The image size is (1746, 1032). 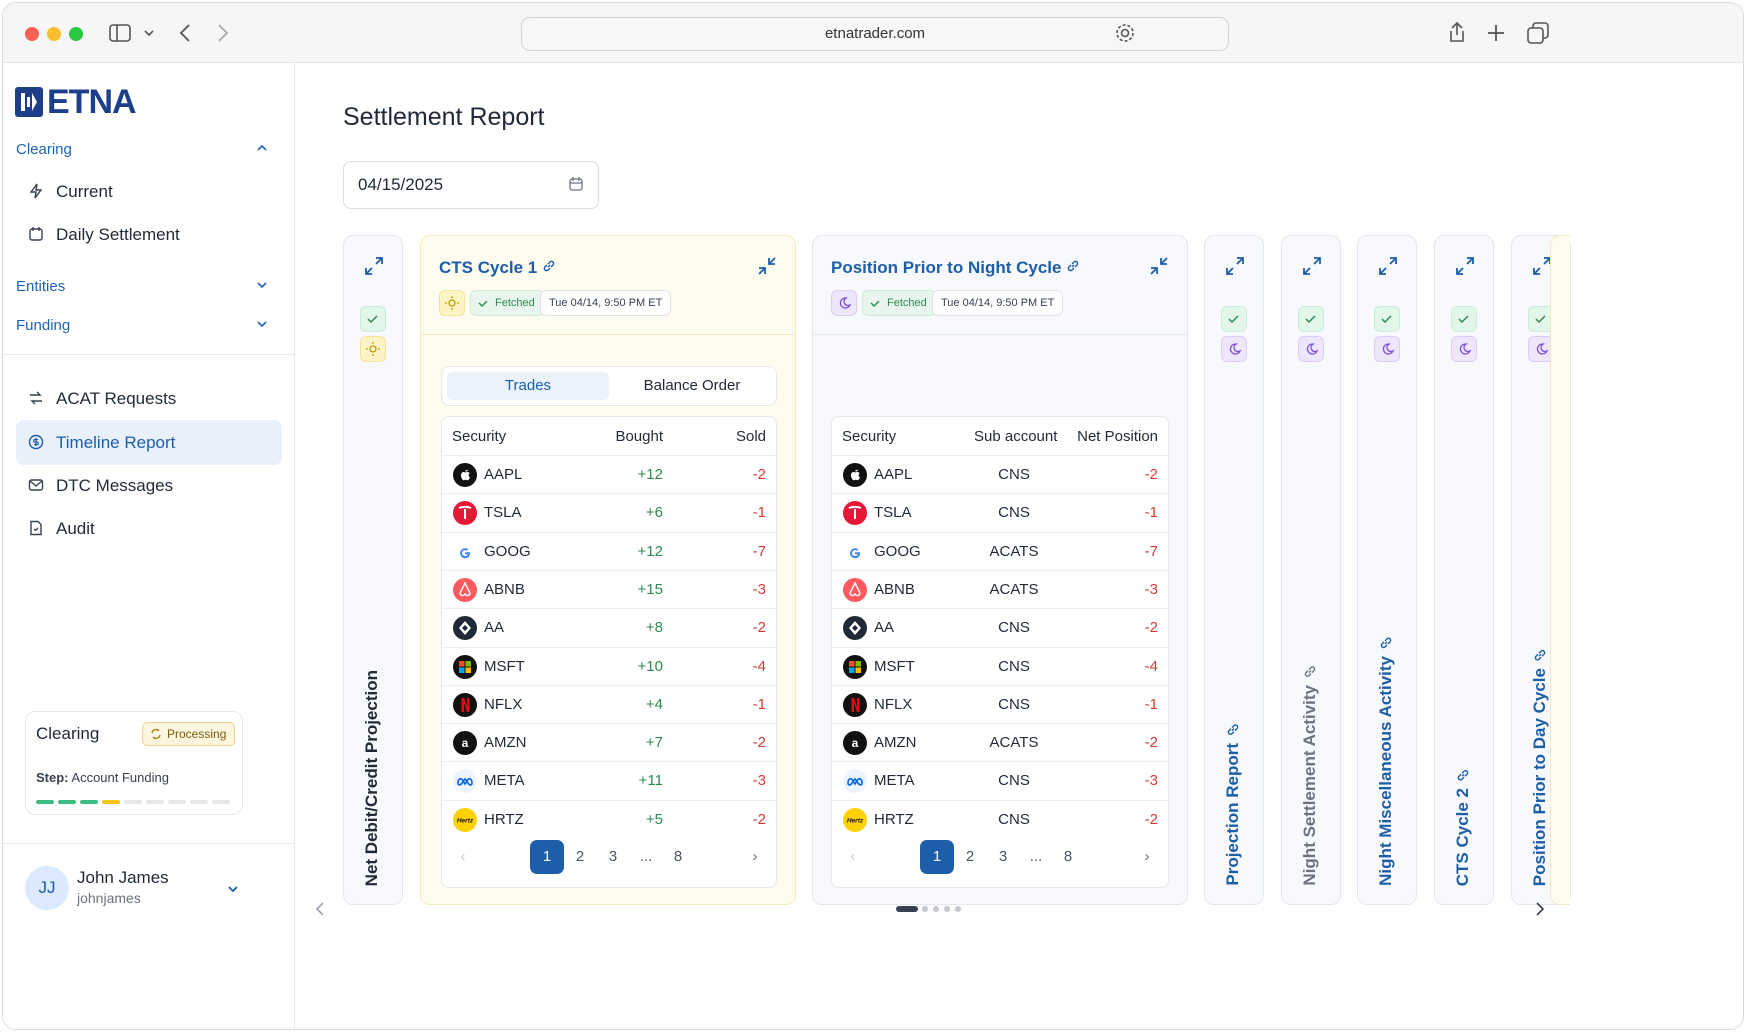 I want to click on sidebar-item-daily-settlement: Daily Settlement, so click(x=149, y=234).